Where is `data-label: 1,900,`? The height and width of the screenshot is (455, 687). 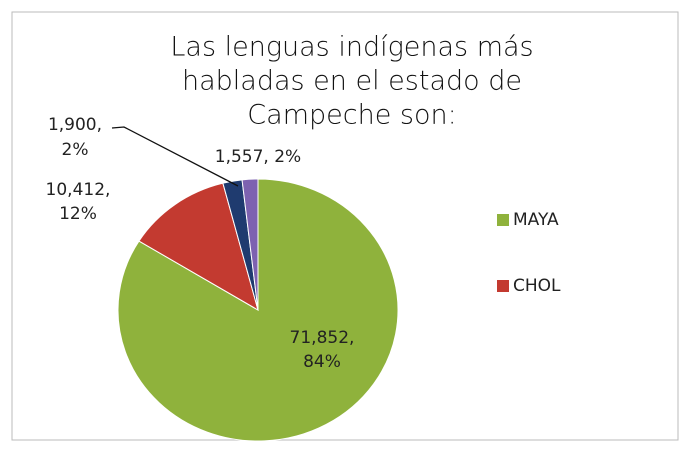
data-label: 1,900, is located at coordinates (75, 125).